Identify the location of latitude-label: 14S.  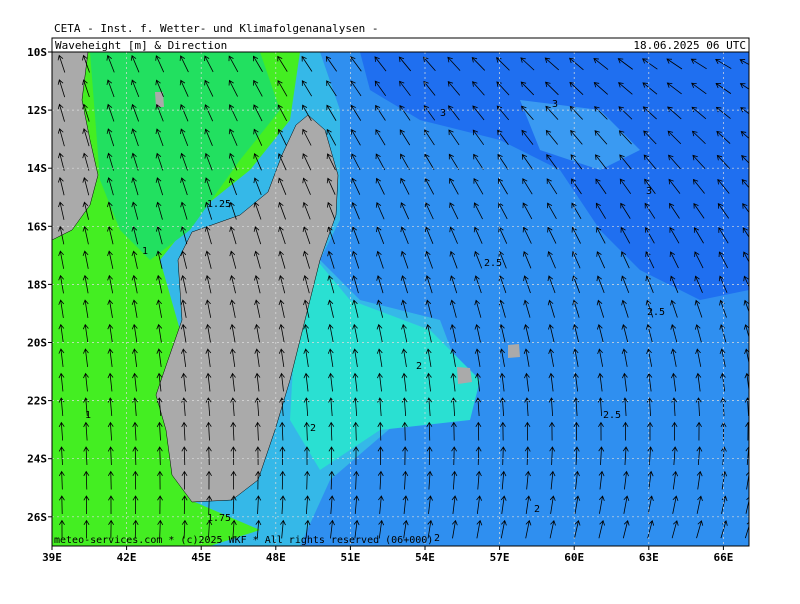
(37, 168).